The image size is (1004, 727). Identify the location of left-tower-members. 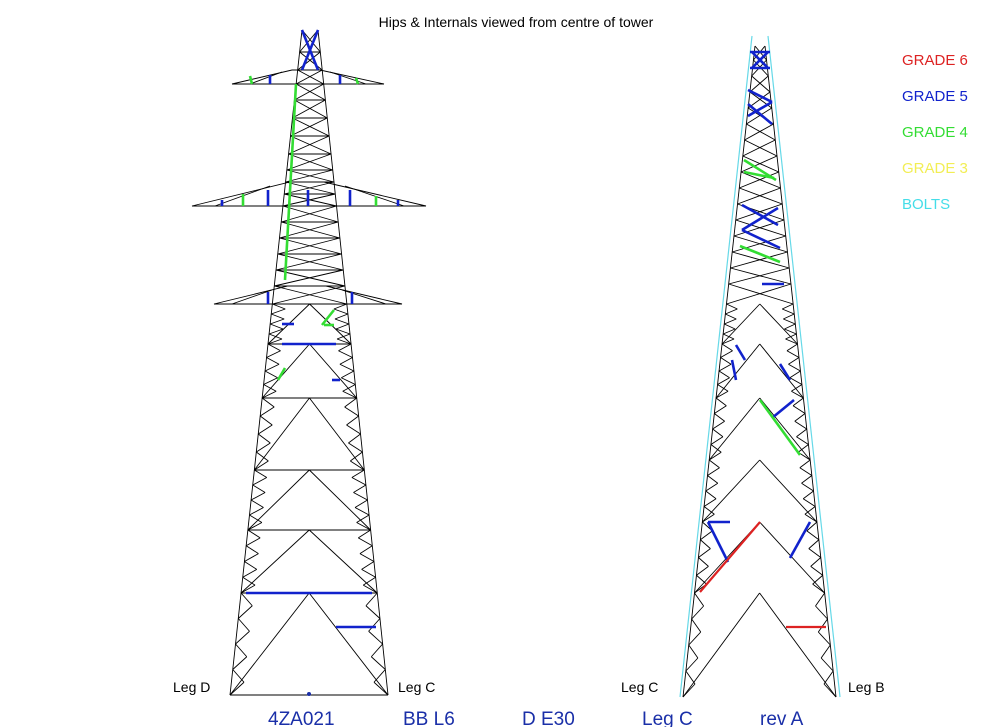
(309, 362).